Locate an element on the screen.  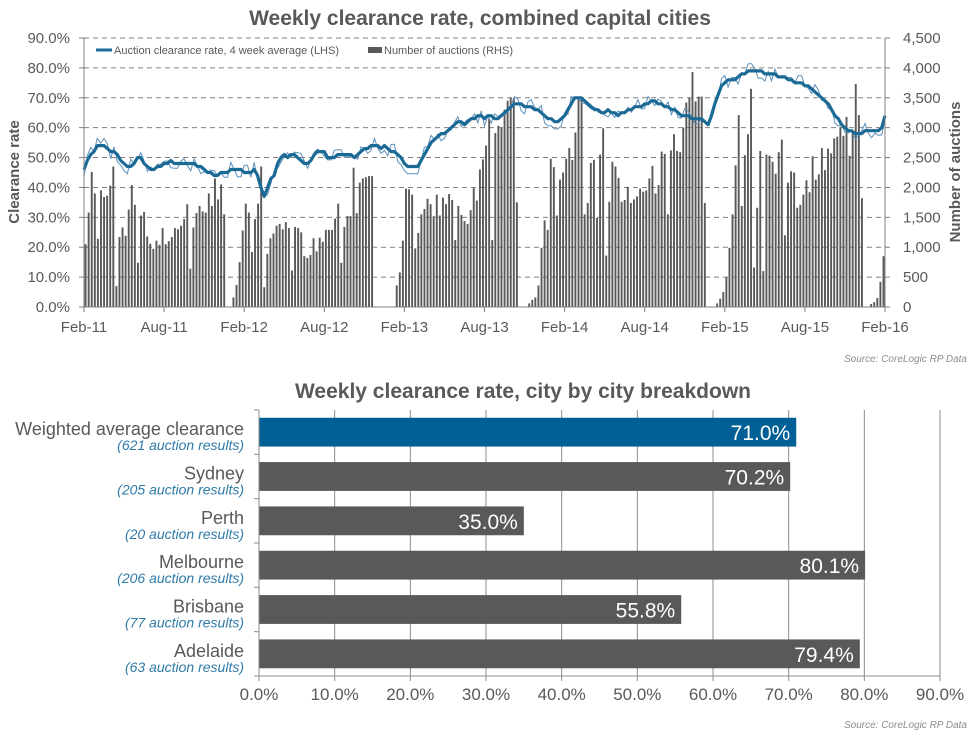
right-tick-label: 4,000 is located at coordinates (922, 68).